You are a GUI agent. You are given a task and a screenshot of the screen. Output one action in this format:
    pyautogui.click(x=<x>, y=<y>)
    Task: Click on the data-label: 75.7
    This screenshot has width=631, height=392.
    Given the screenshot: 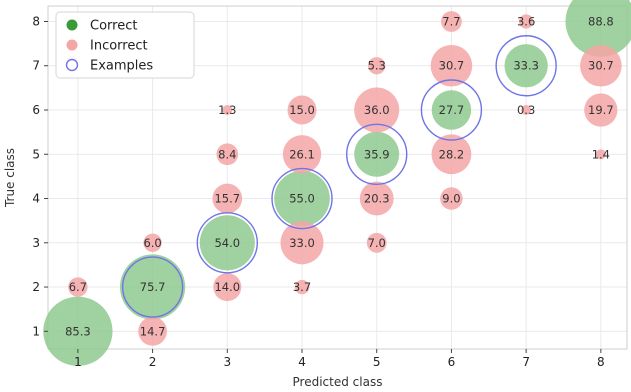 What is the action you would take?
    pyautogui.click(x=153, y=287)
    